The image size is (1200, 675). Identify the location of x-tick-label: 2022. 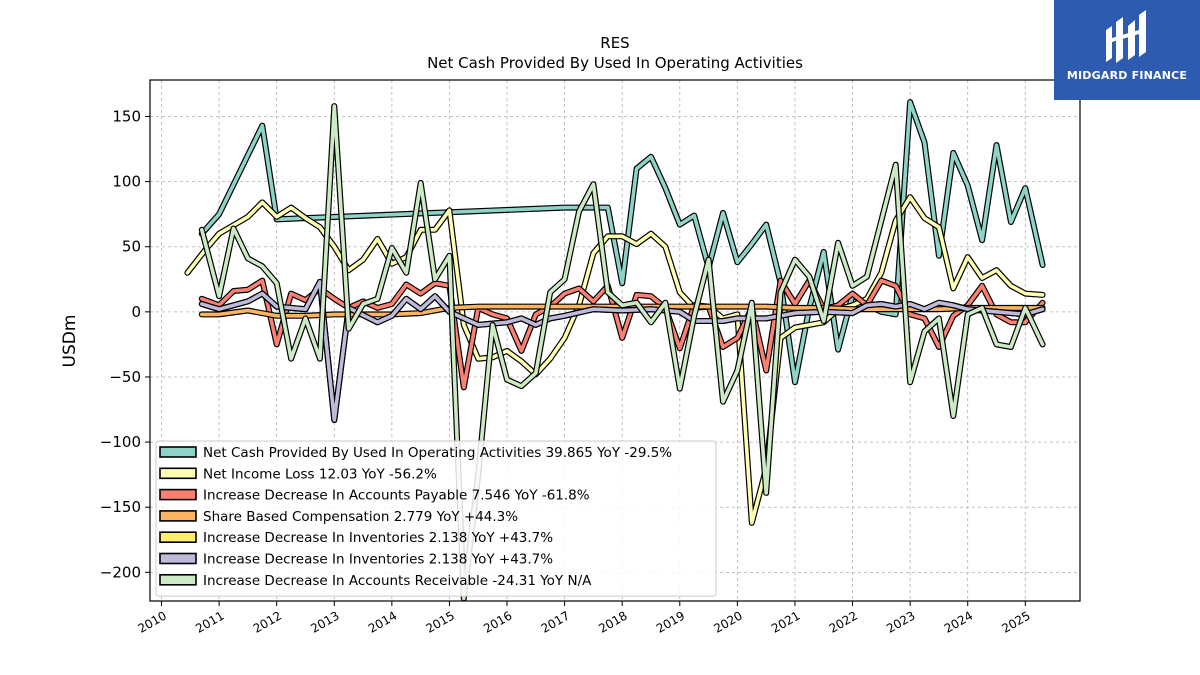
(843, 621).